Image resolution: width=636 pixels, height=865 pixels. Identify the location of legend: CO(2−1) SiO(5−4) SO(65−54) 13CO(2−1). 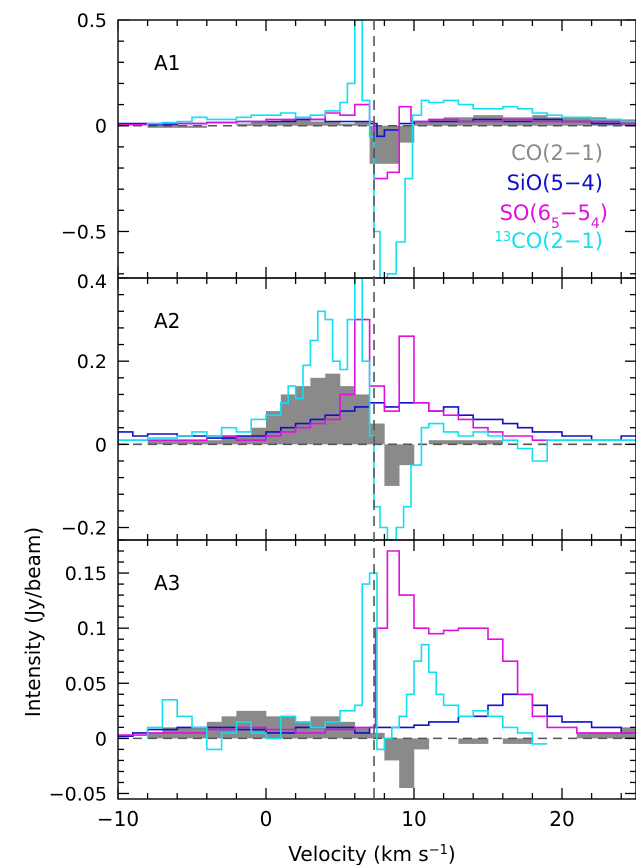
(551, 197).